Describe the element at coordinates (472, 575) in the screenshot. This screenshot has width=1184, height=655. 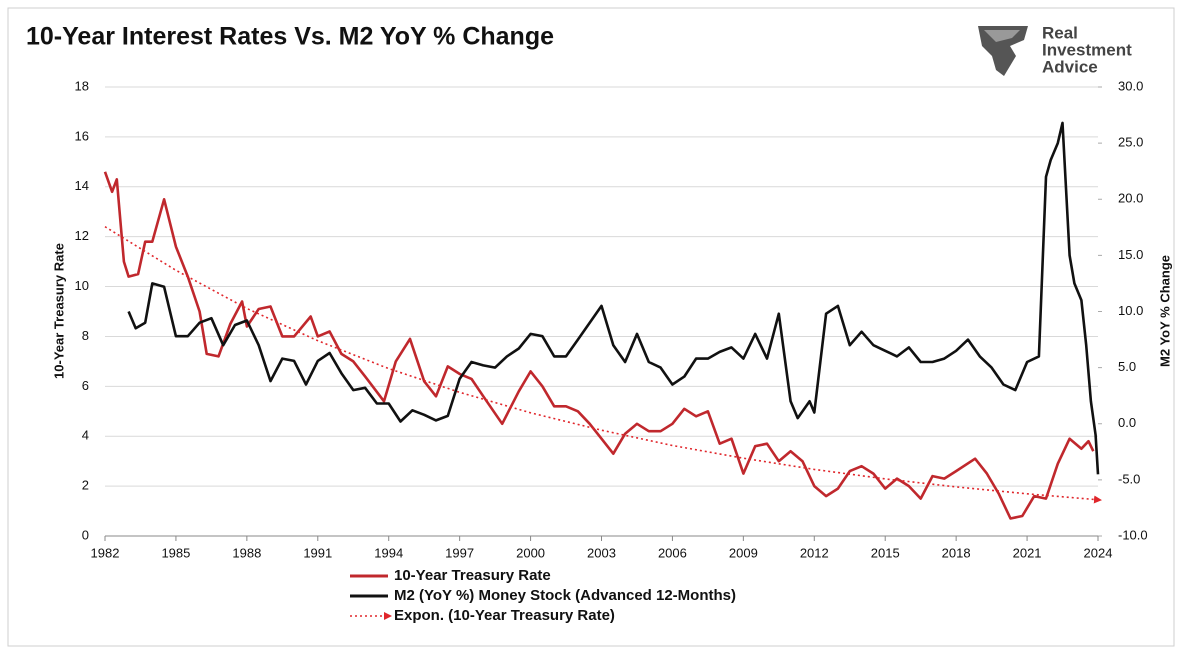
I see `legend-label: 10-Year Treasury Rate` at that location.